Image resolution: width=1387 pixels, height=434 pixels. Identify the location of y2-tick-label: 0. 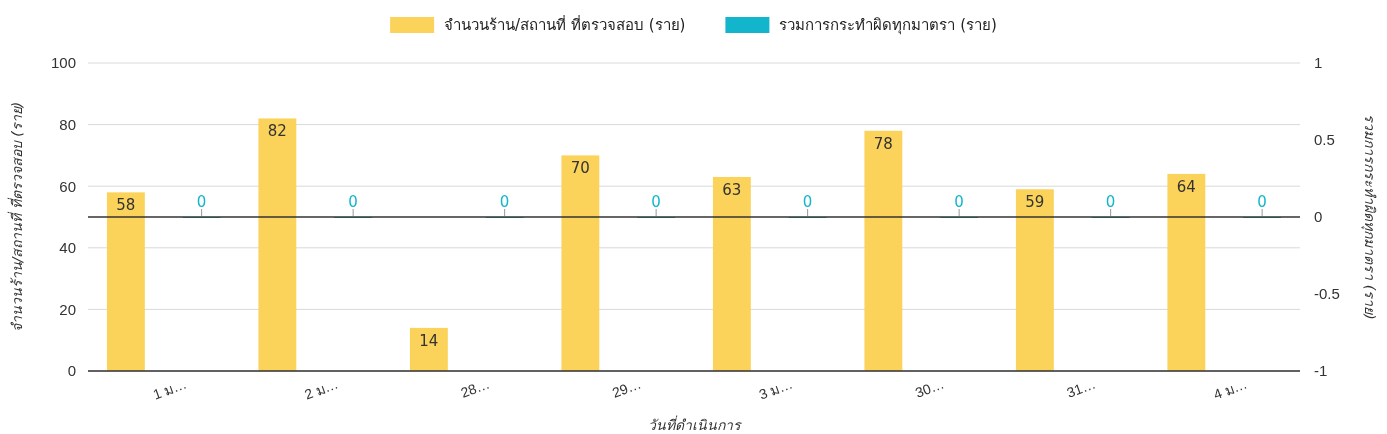
(1318, 217).